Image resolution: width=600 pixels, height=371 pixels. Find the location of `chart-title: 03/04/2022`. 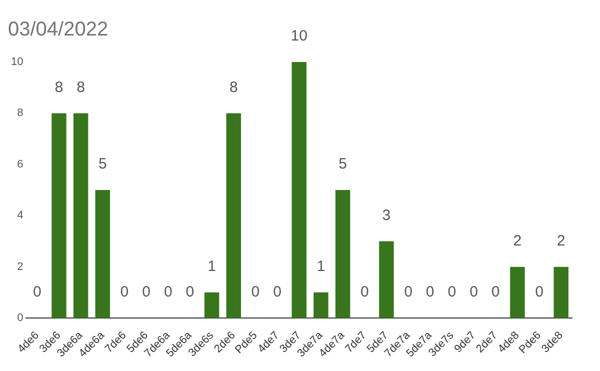

chart-title: 03/04/2022 is located at coordinates (58, 29).